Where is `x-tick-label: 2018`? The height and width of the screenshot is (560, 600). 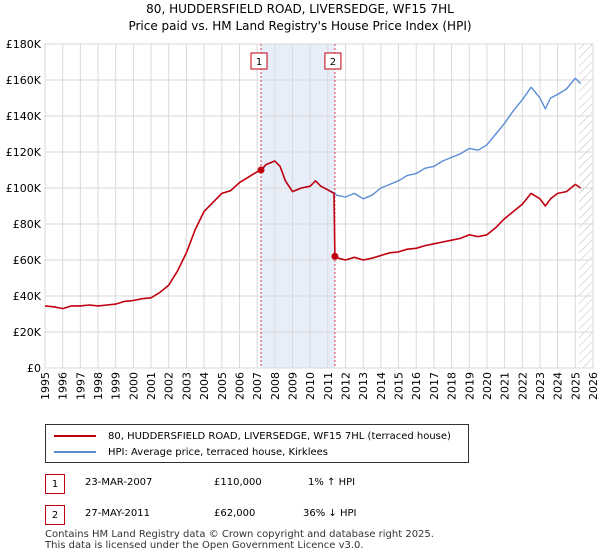
x-tick-label: 2018 is located at coordinates (452, 386).